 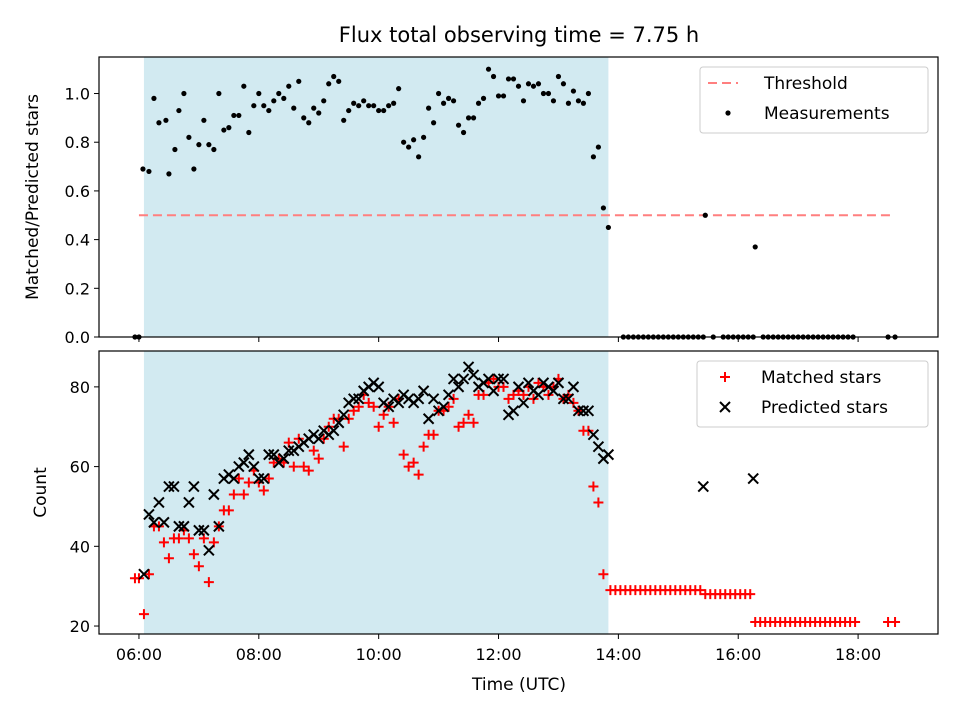 I want to click on y-axis-label: Matched/Predicted stars, so click(x=33, y=197).